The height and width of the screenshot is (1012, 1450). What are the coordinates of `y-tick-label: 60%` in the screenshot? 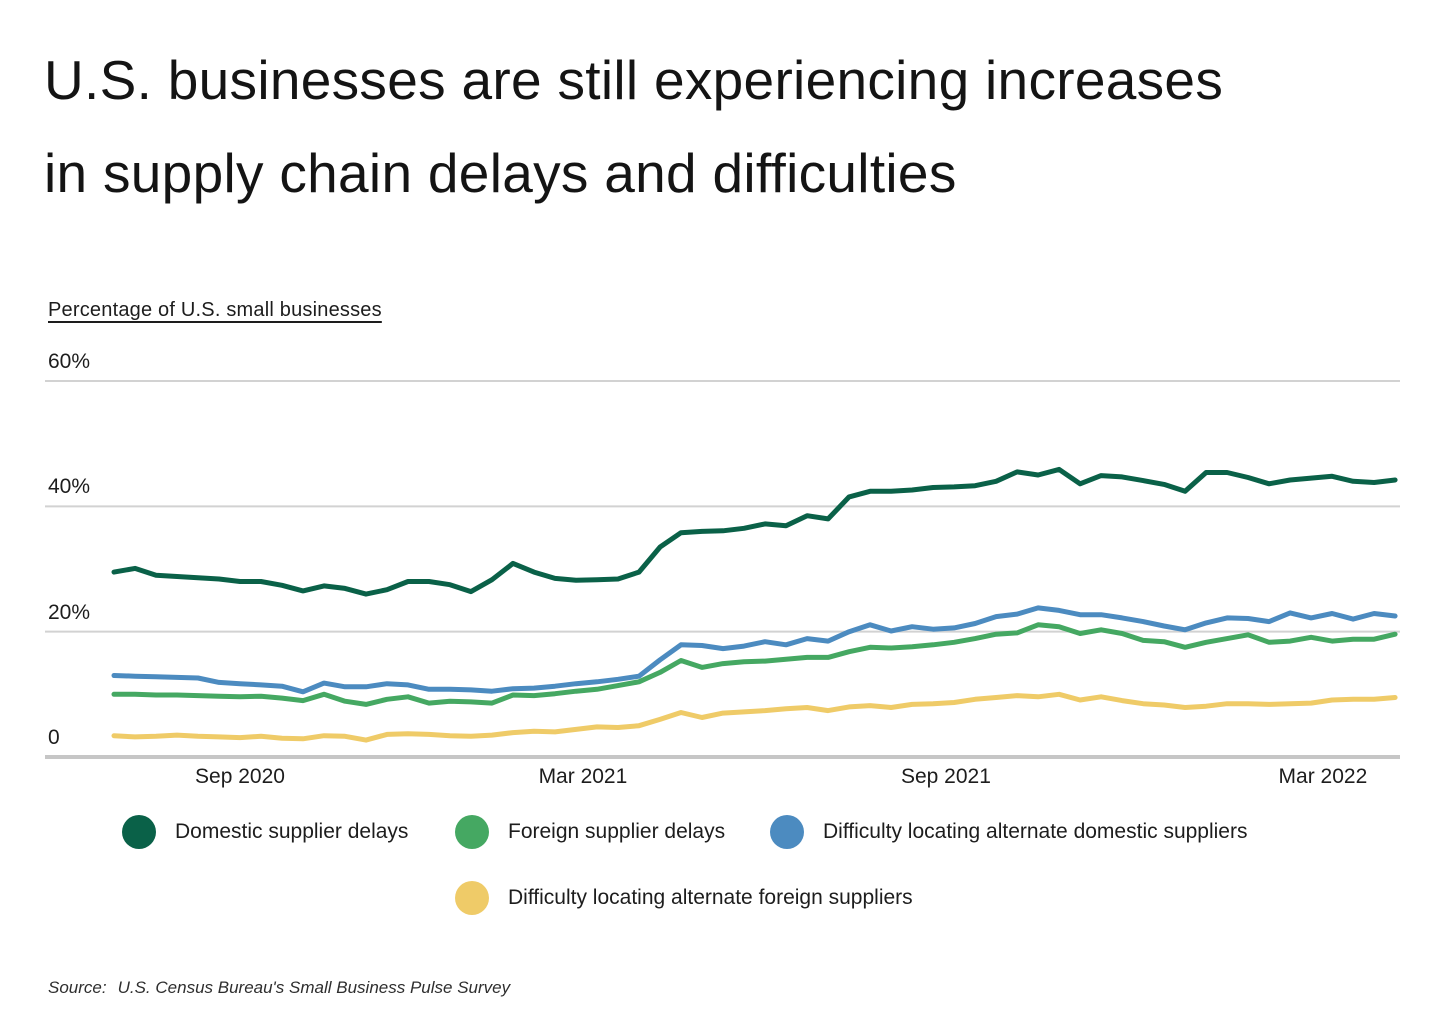 It's located at (69, 361).